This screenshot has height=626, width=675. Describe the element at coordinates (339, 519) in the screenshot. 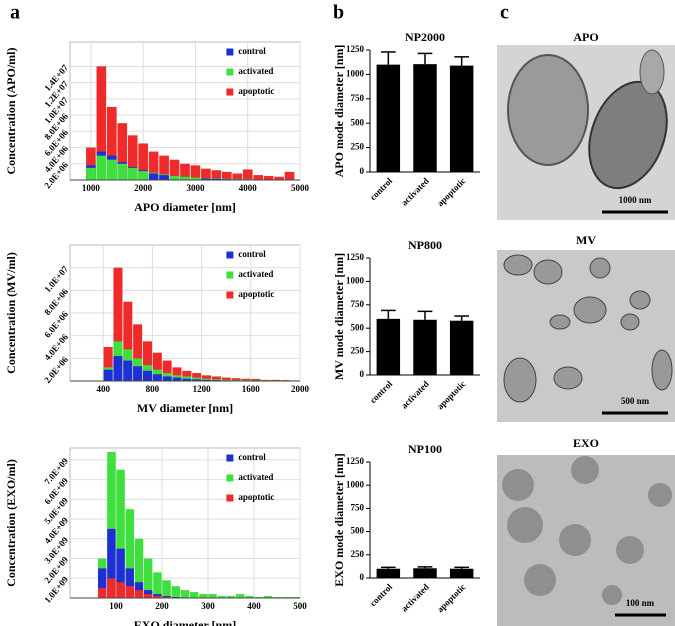

I see `y-axis-label: EXO mode diameter [nm]` at that location.